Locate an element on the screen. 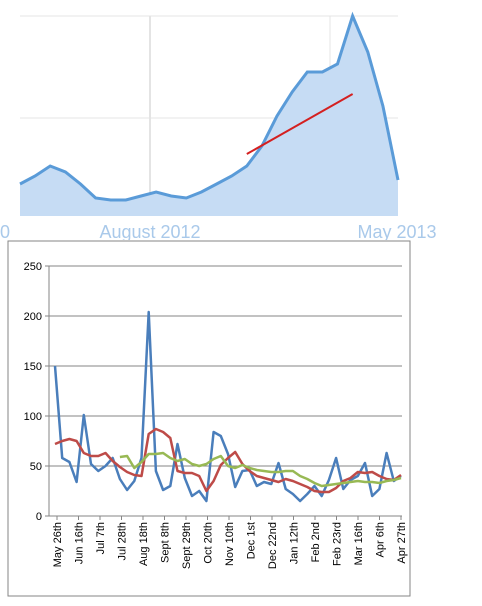 The width and height of the screenshot is (482, 606). y-tick-label: 0 is located at coordinates (39, 517).